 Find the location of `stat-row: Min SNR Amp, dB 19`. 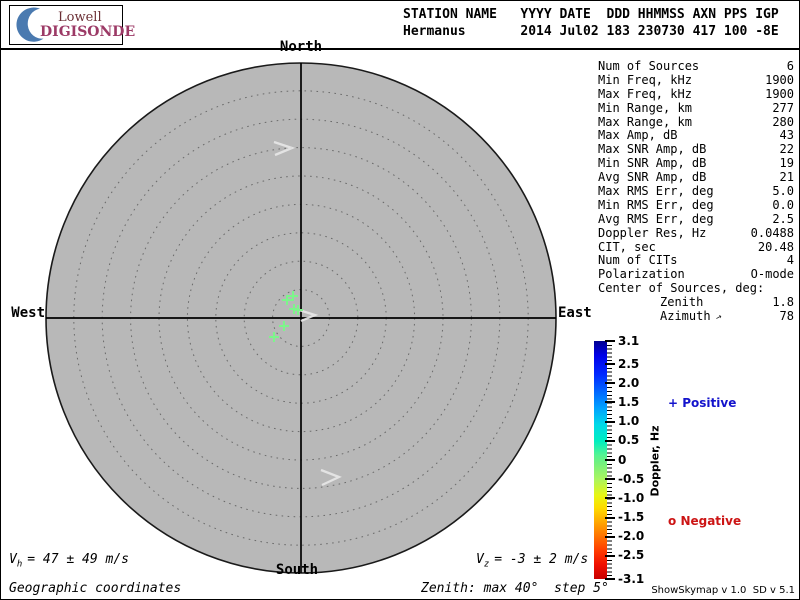

stat-row: Min SNR Amp, dB 19 is located at coordinates (696, 163).